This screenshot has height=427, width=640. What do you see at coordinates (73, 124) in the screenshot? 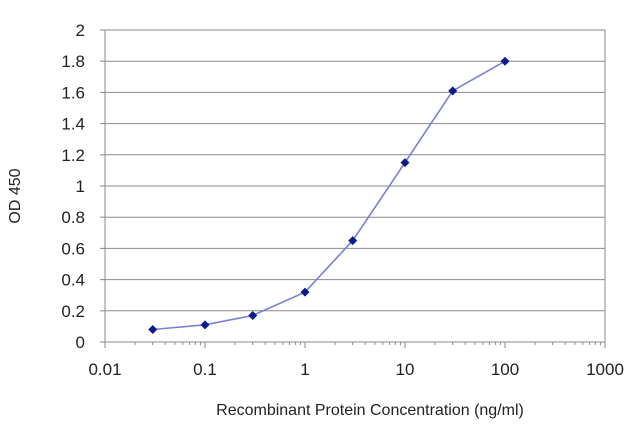
I see `y-tick-label: 1.4` at bounding box center [73, 124].